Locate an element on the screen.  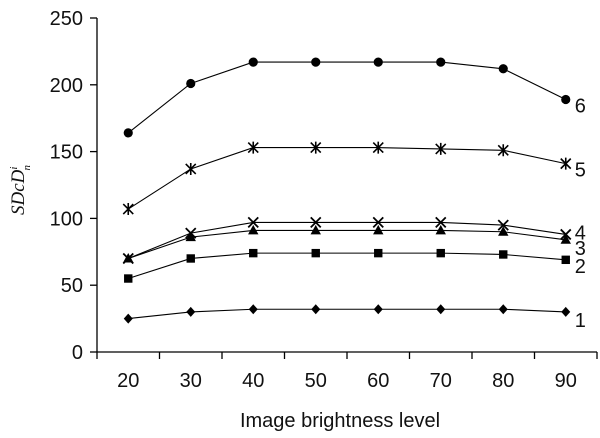
series-3: 3 is located at coordinates (354, 243).